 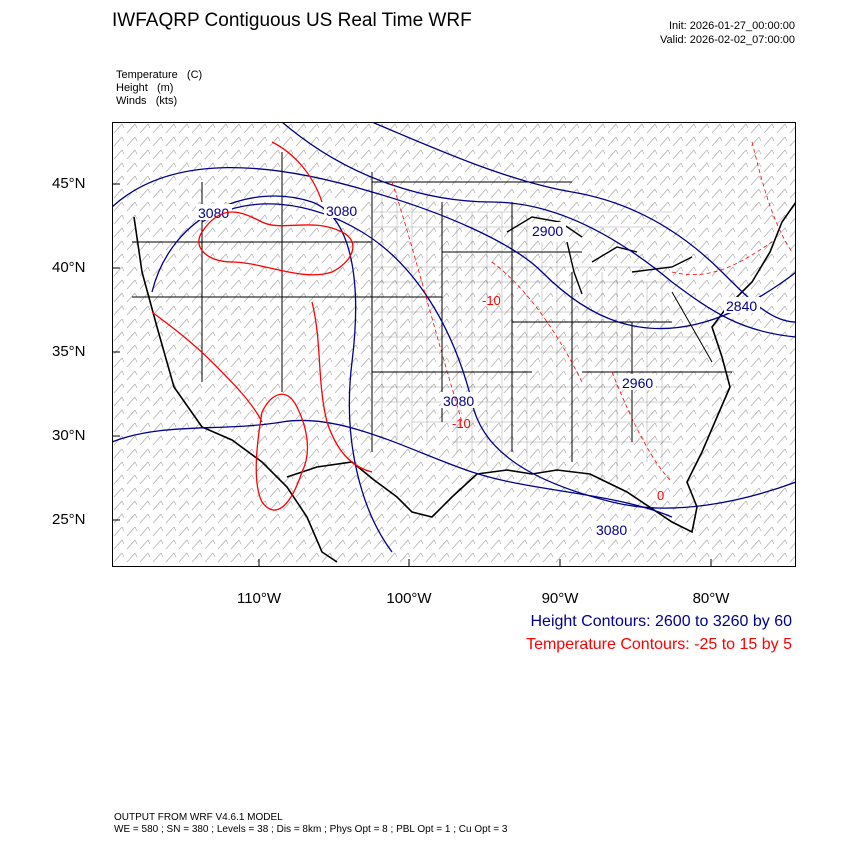 I want to click on lat-label: 25°N, so click(x=69, y=519).